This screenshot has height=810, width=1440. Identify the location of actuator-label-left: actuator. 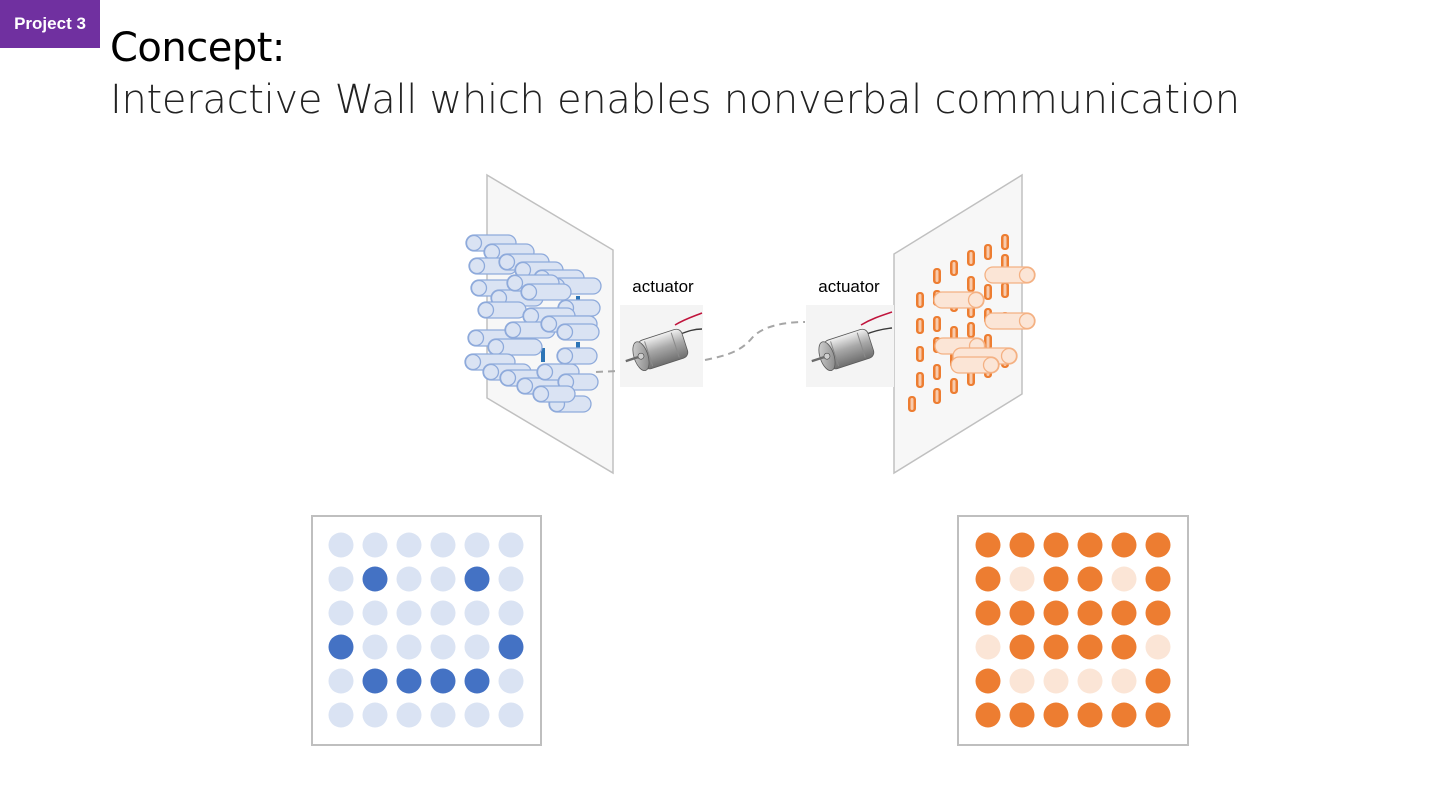
(663, 286).